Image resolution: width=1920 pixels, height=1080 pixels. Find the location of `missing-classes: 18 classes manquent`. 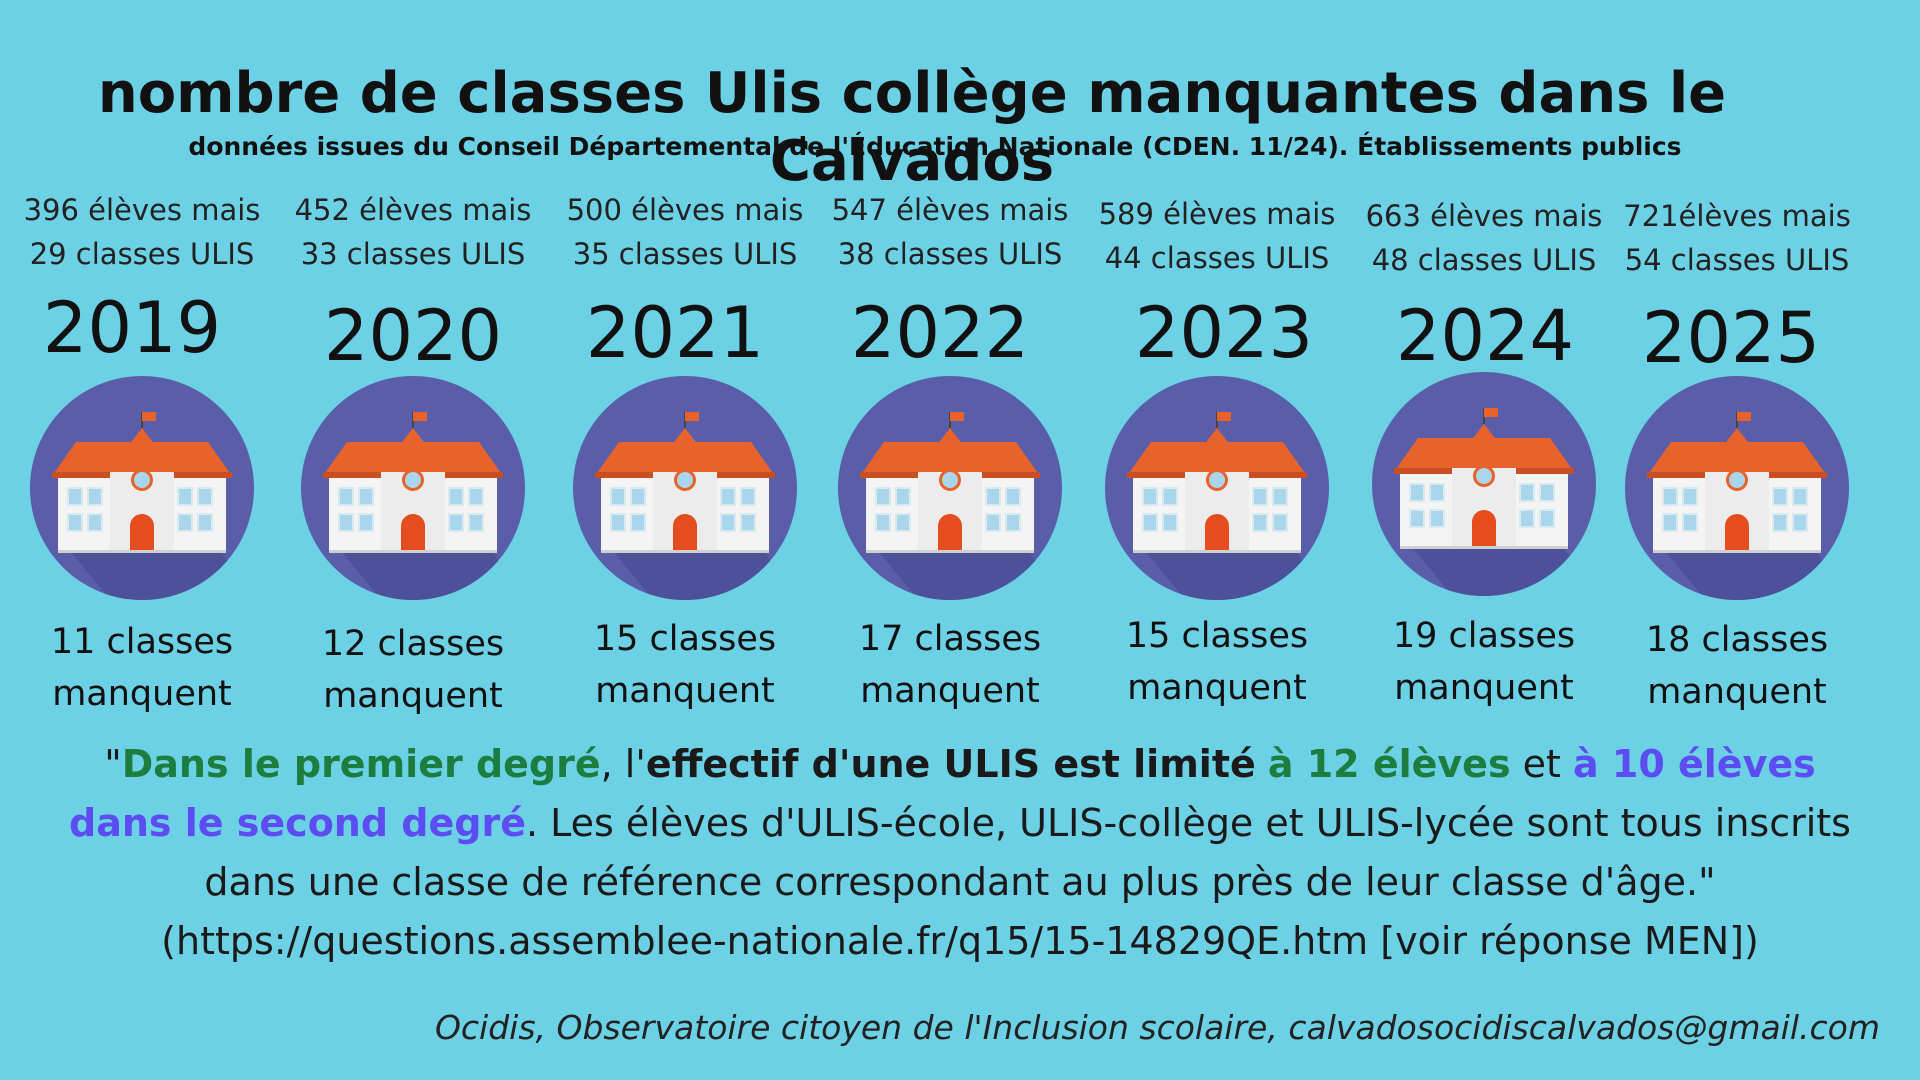

missing-classes: 18 classes manquent is located at coordinates (1737, 666).